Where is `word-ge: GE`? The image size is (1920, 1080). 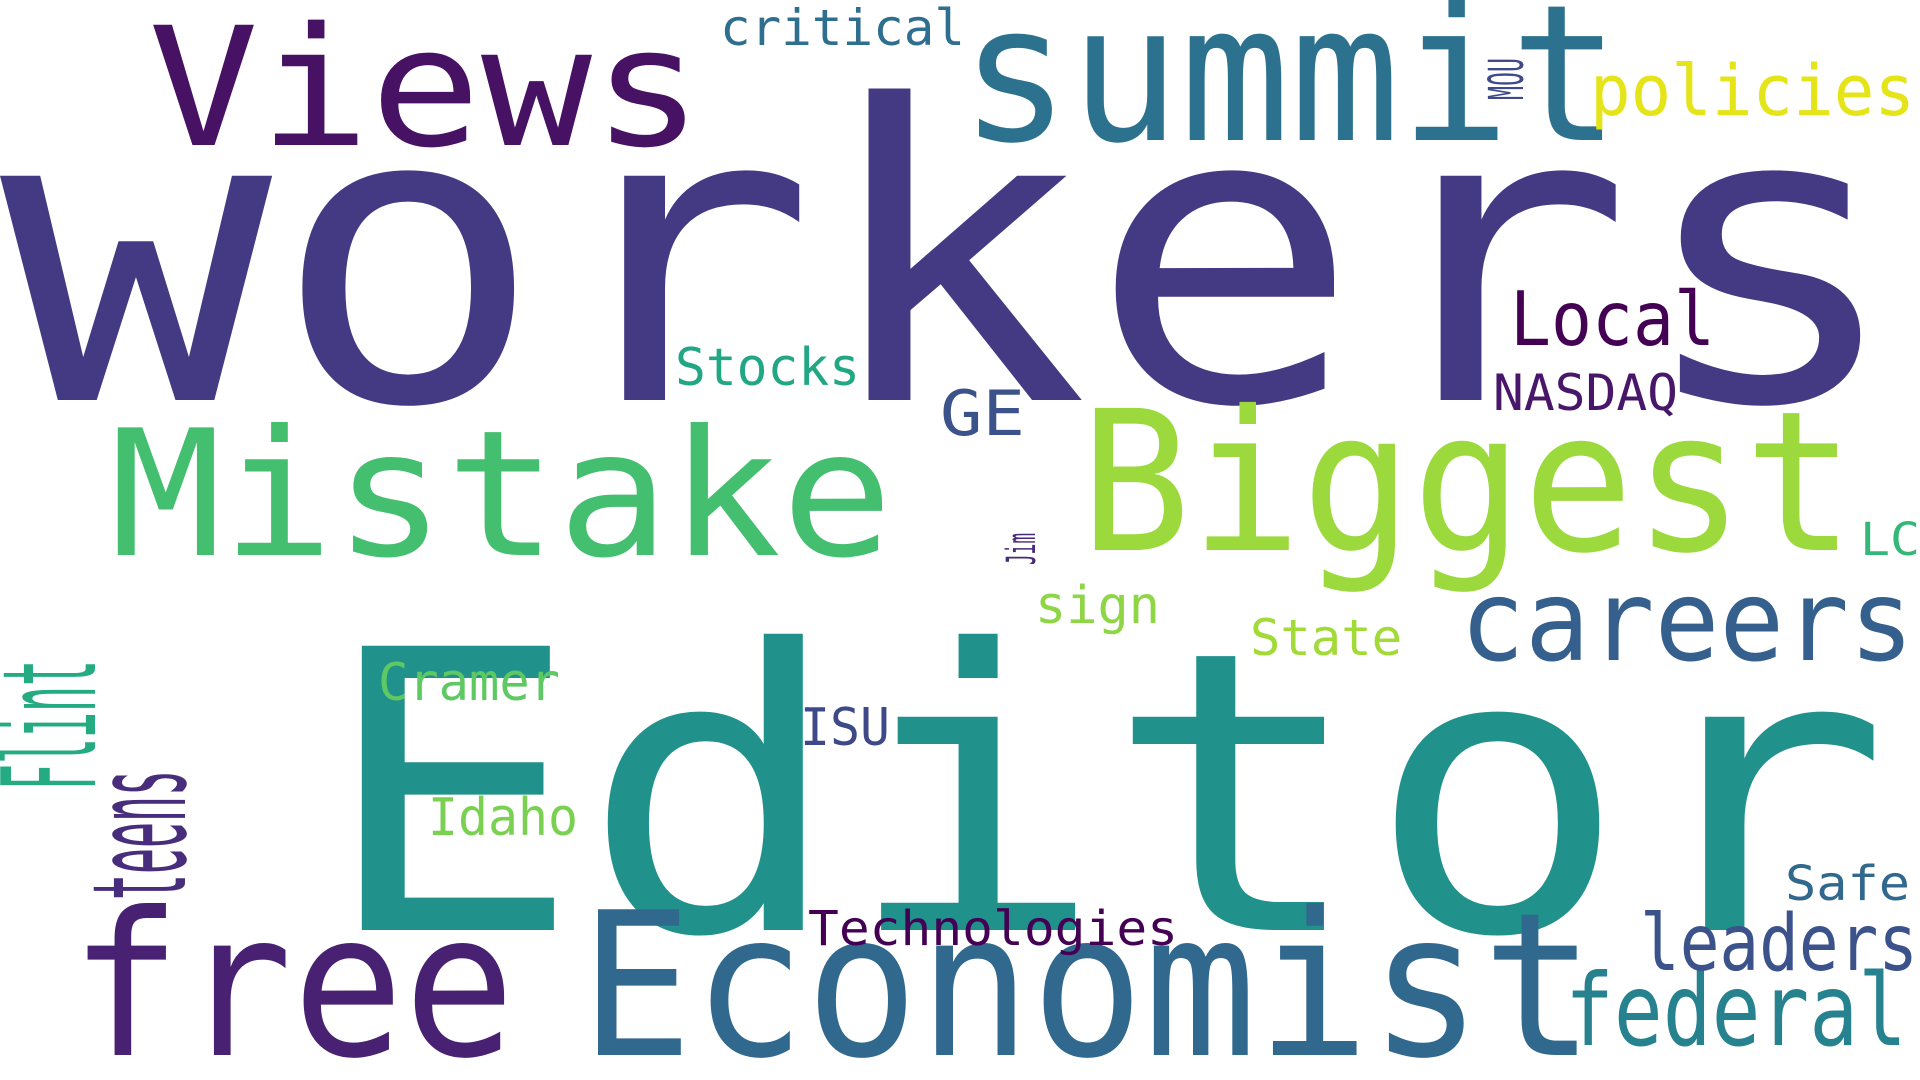 word-ge: GE is located at coordinates (982, 413).